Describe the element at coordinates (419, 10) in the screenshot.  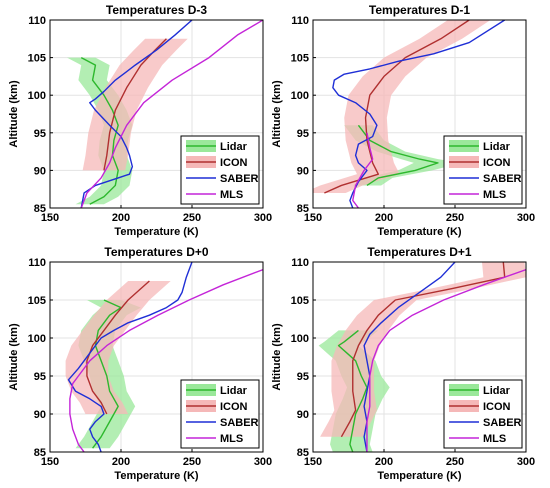
I see `chart-title: Temperatures D-1` at that location.